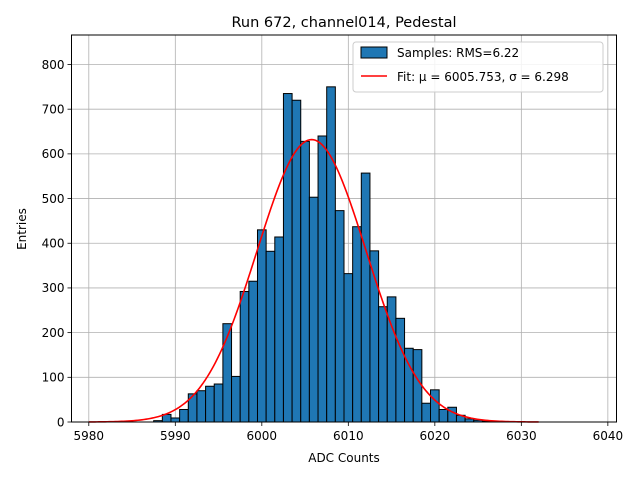 This screenshot has width=640, height=480. Describe the element at coordinates (344, 458) in the screenshot. I see `x-axis-label: ADC Counts` at that location.